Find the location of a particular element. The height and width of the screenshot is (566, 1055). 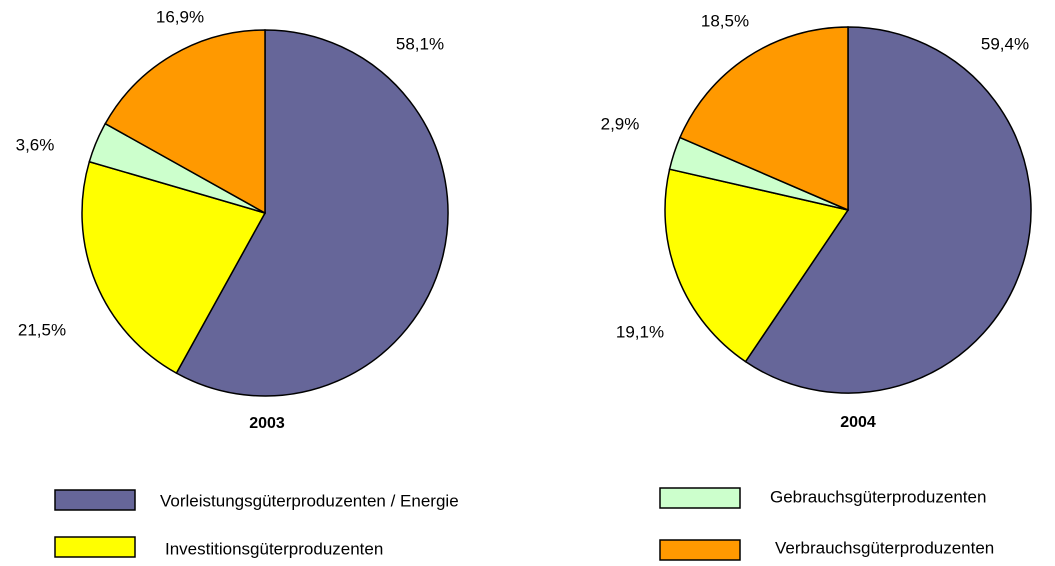

data-label: 16,9% is located at coordinates (180, 16).